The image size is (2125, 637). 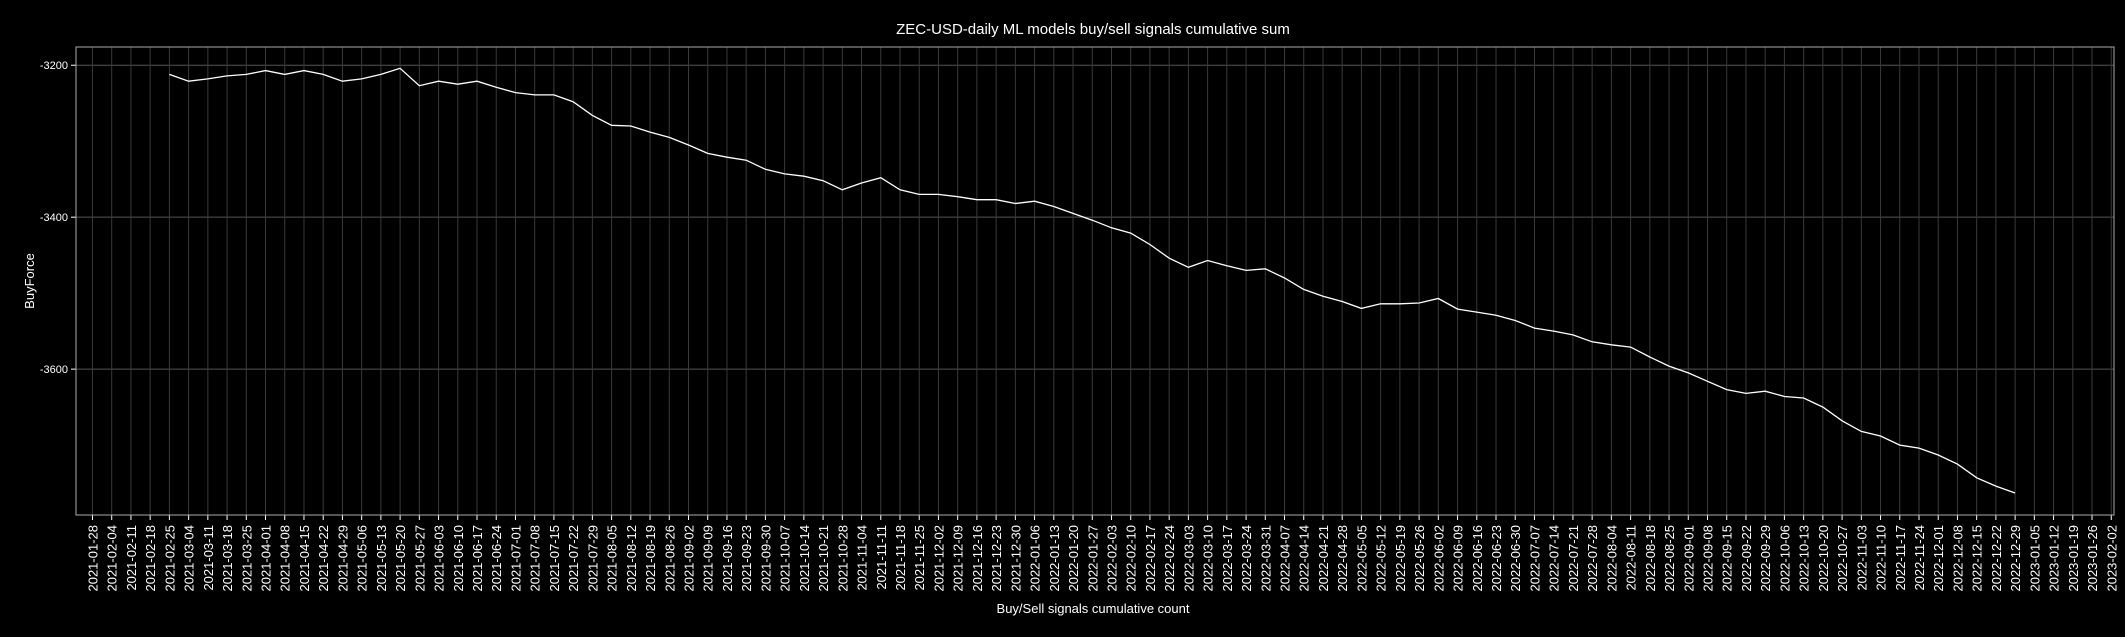 What do you see at coordinates (823, 558) in the screenshot?
I see `x-tick-label: 2021-10-21` at bounding box center [823, 558].